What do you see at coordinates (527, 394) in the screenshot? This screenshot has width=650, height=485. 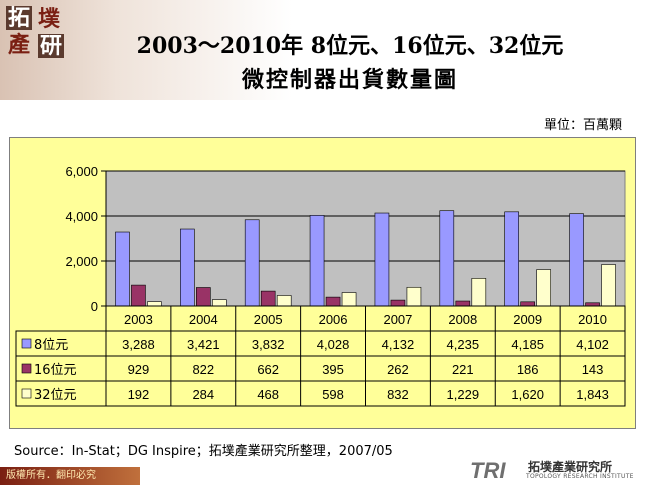 I see `data-value-label: 1,620` at bounding box center [527, 394].